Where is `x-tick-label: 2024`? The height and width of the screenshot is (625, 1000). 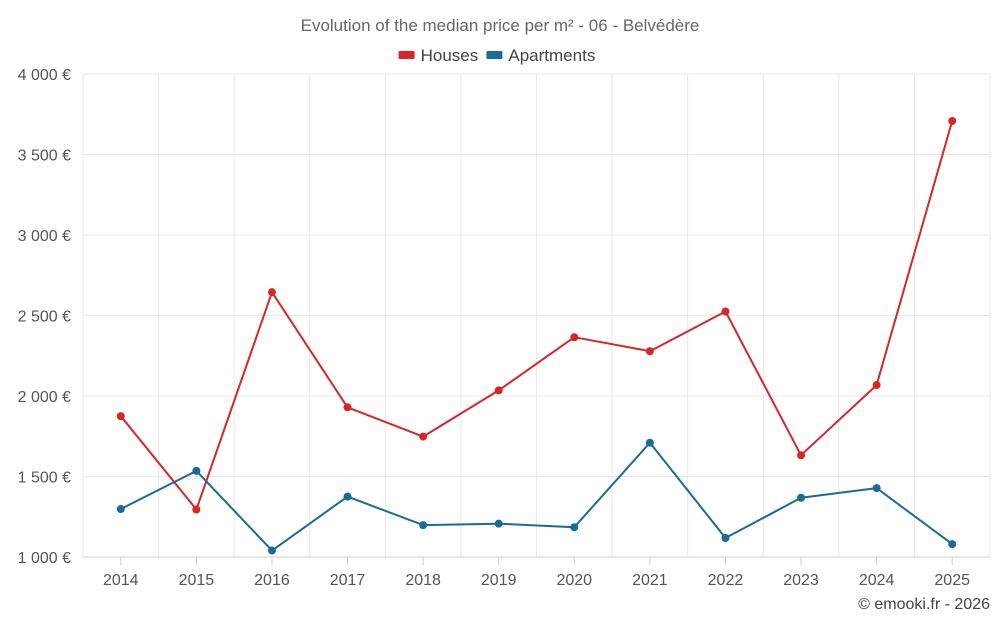
x-tick-label: 2024 is located at coordinates (877, 580).